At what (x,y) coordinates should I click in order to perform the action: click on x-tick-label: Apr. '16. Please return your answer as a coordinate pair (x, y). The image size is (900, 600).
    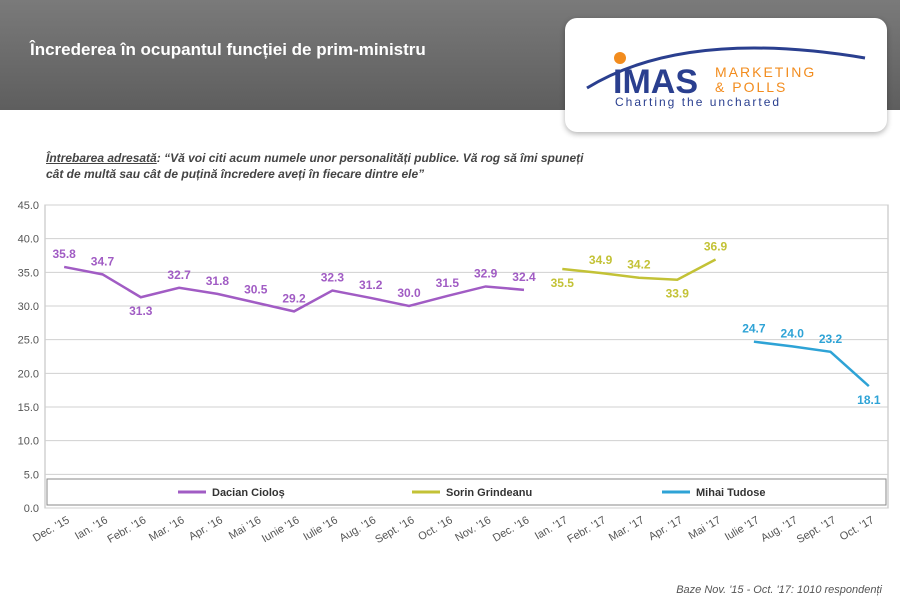
    Looking at the image, I should click on (206, 528).